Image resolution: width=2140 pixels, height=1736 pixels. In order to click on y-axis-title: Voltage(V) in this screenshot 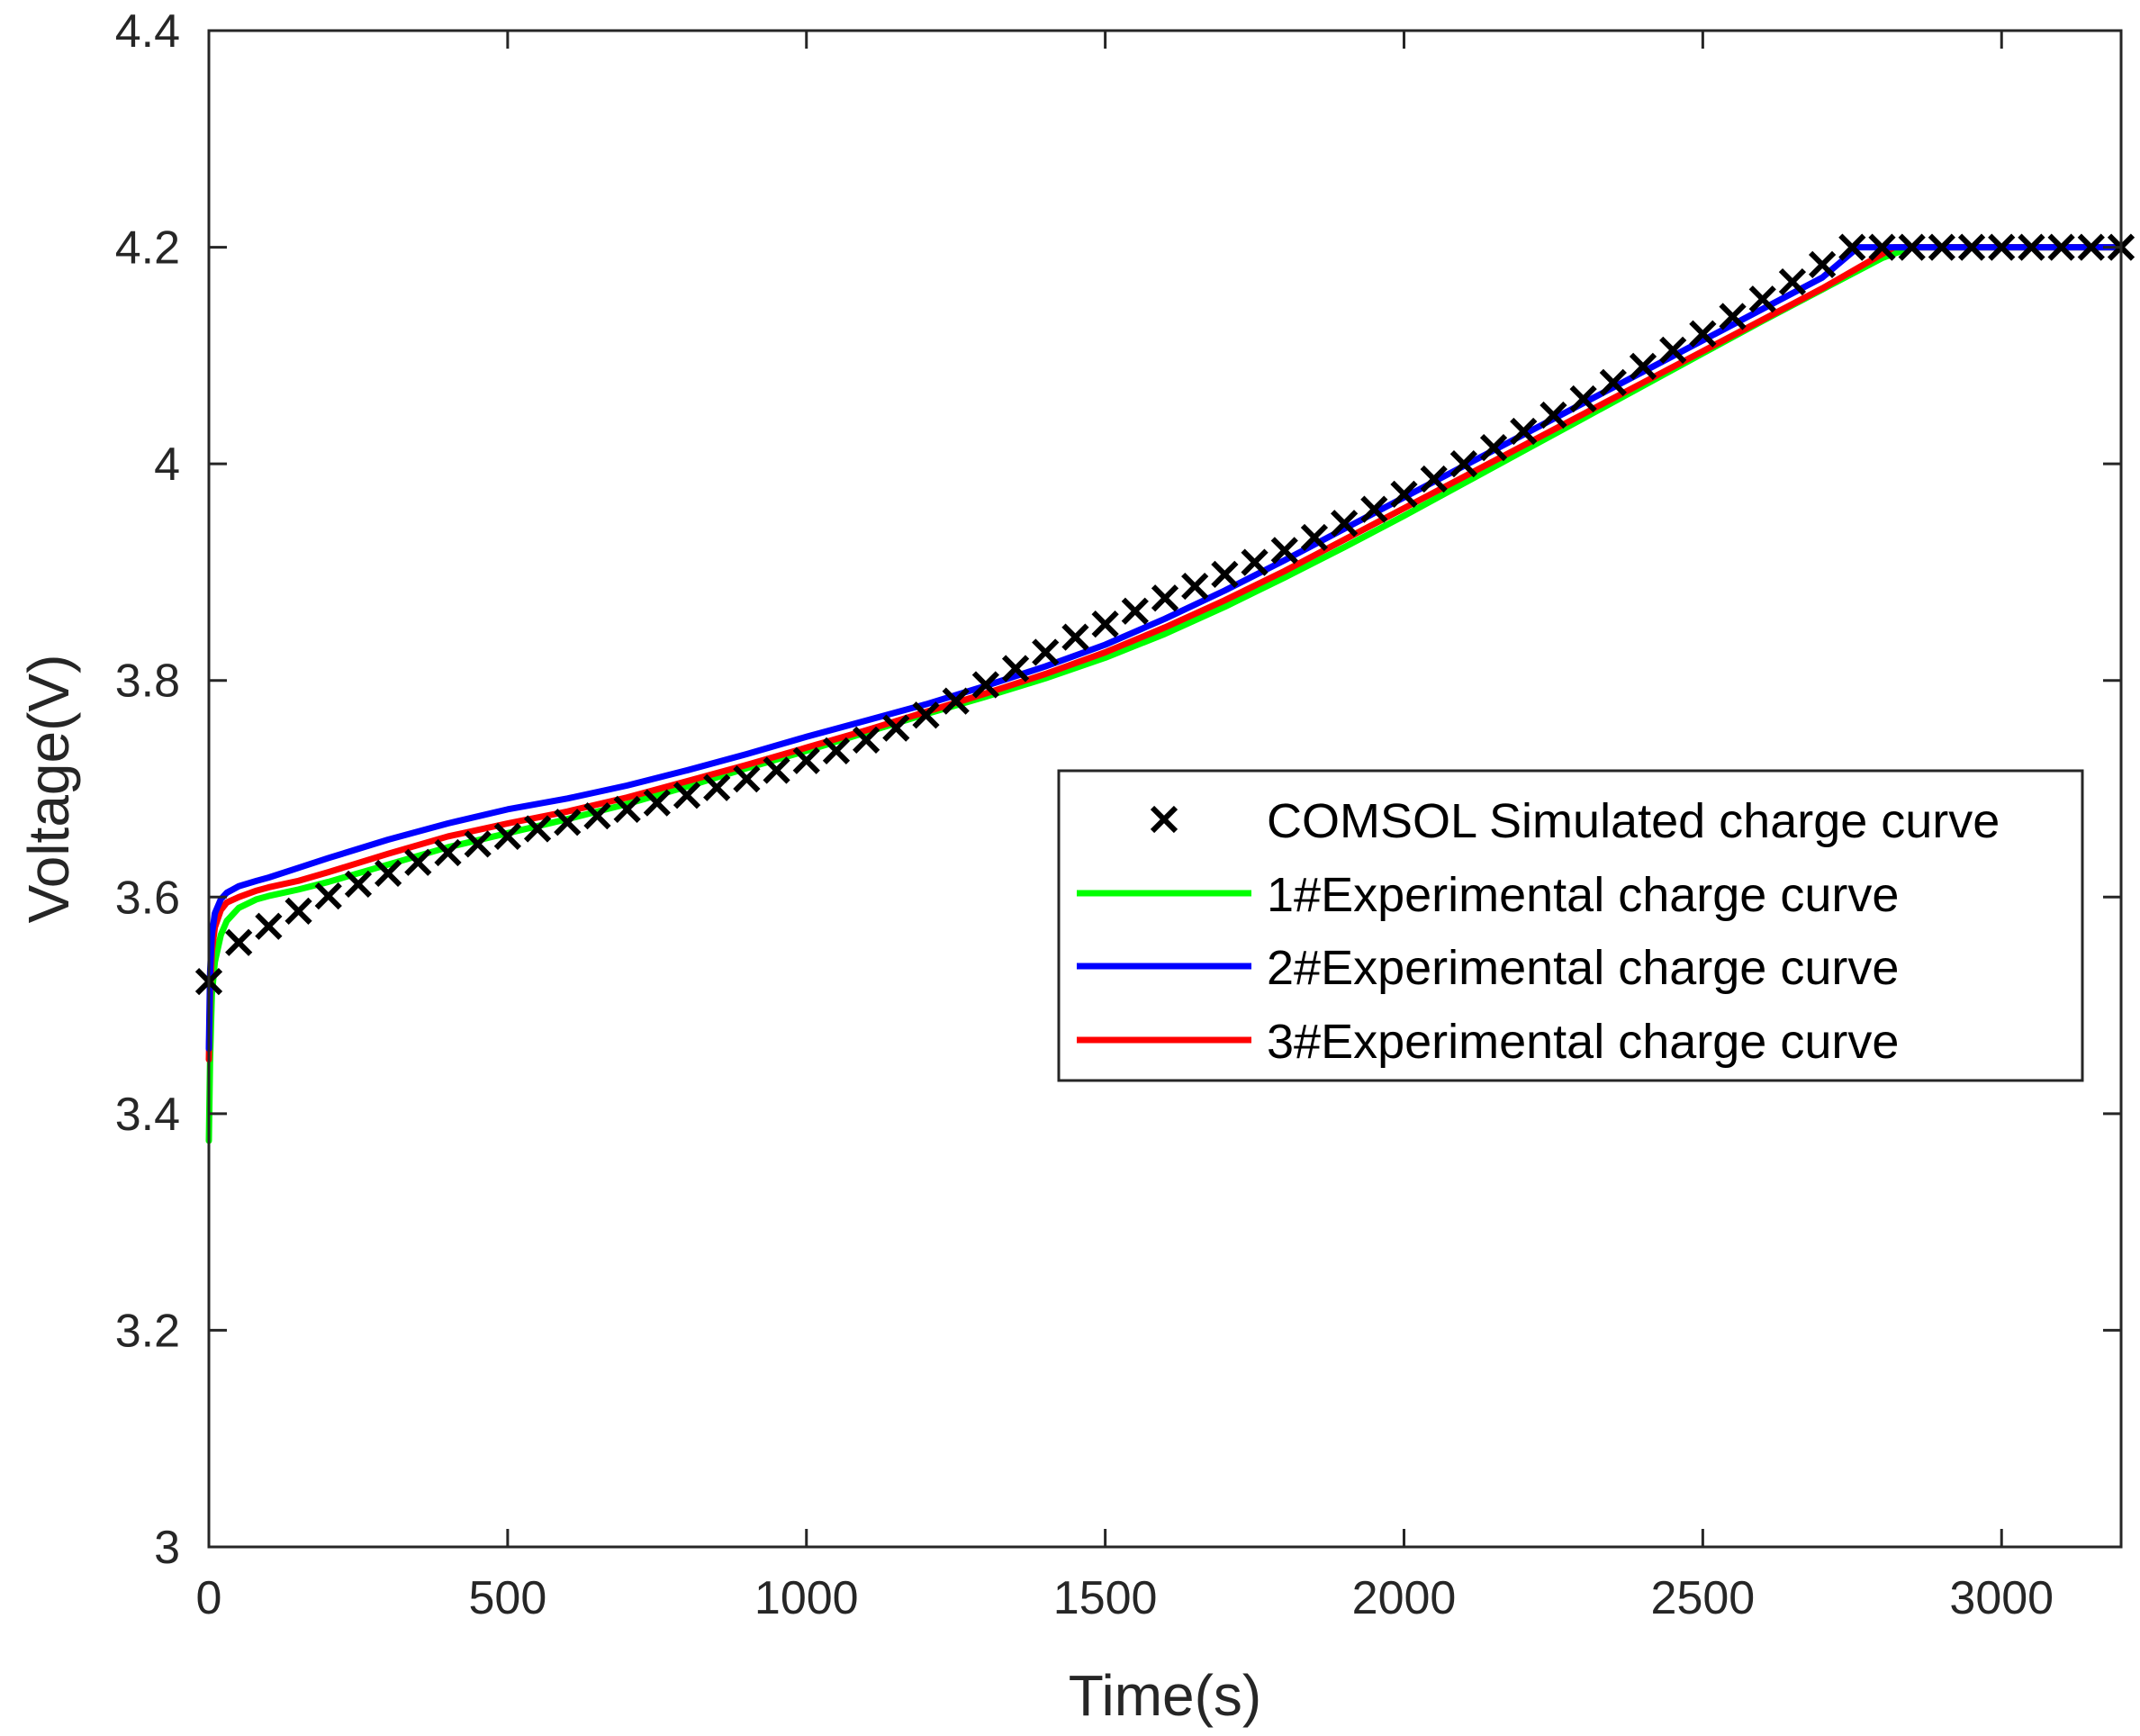, I will do `click(48, 789)`.